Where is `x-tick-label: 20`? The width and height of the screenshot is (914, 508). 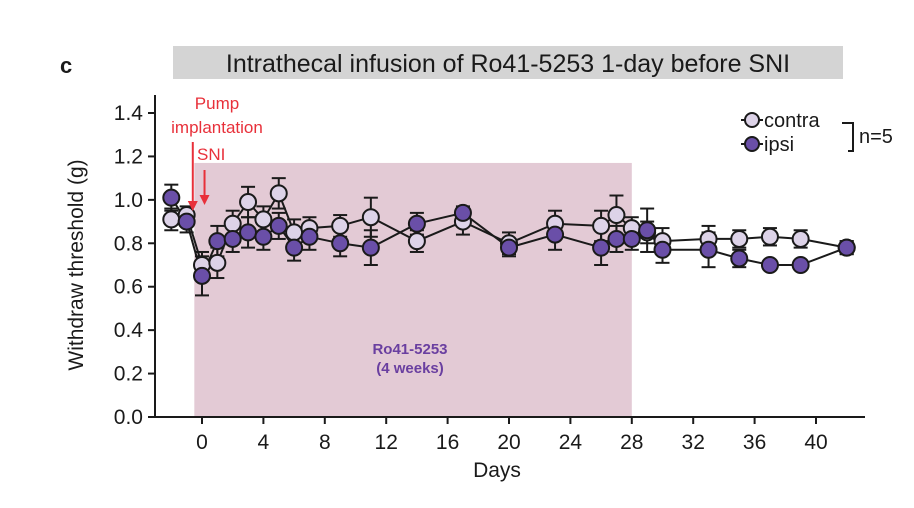 x-tick-label: 20 is located at coordinates (508, 442).